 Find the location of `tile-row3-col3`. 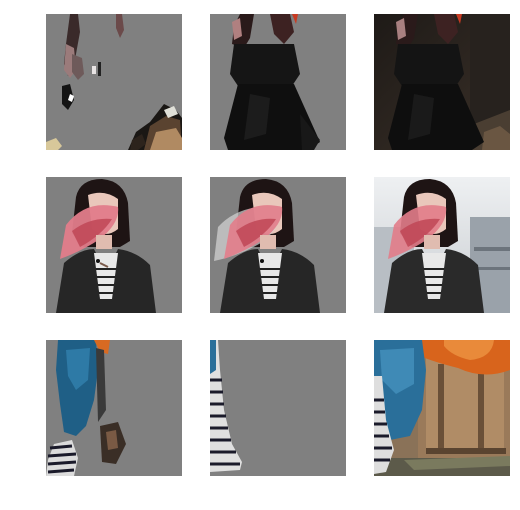

tile-row3-col3 is located at coordinates (442, 408).